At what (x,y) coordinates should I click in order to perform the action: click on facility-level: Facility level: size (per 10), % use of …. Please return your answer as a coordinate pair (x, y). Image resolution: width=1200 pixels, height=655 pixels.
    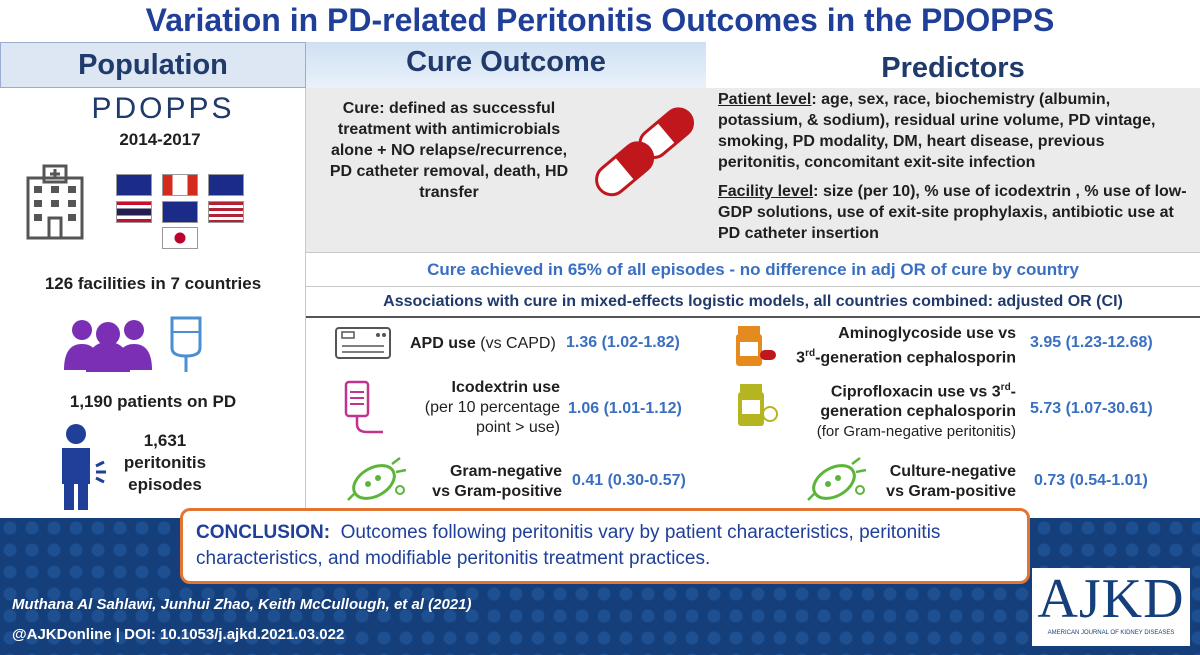
    Looking at the image, I should click on (953, 212).